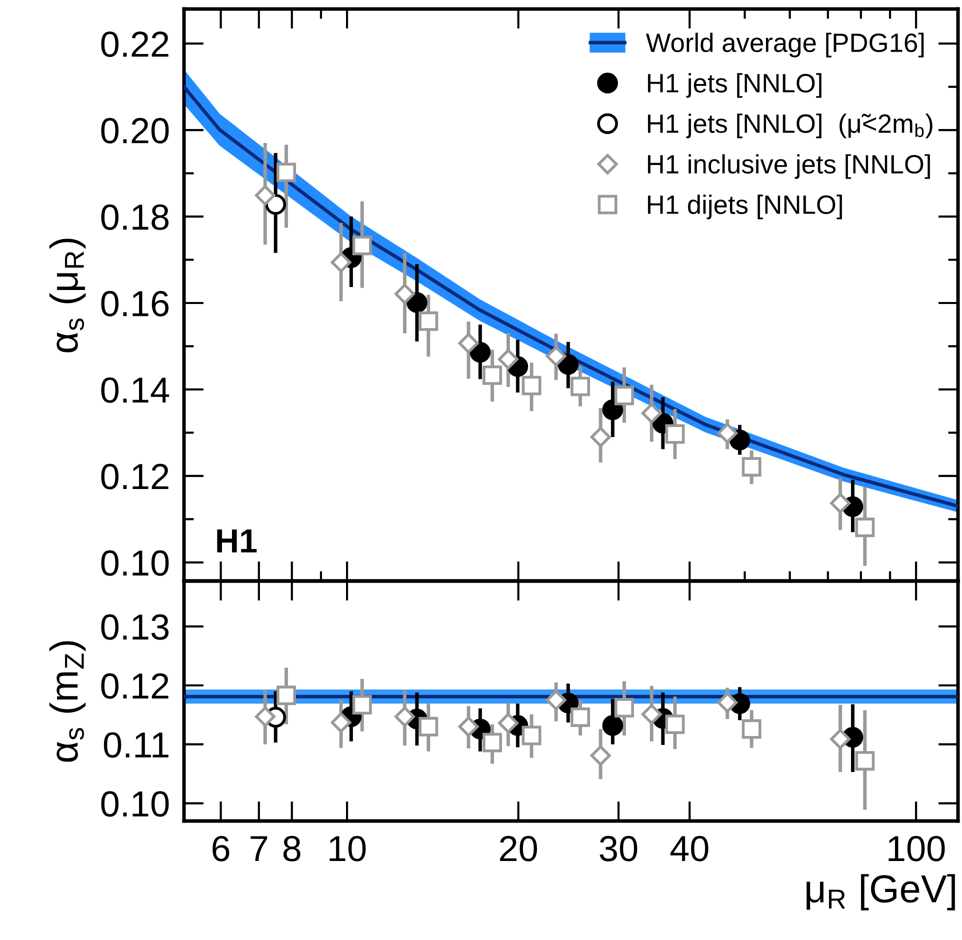 The image size is (962, 940). I want to click on y-tick-label: 0.16, so click(135, 303).